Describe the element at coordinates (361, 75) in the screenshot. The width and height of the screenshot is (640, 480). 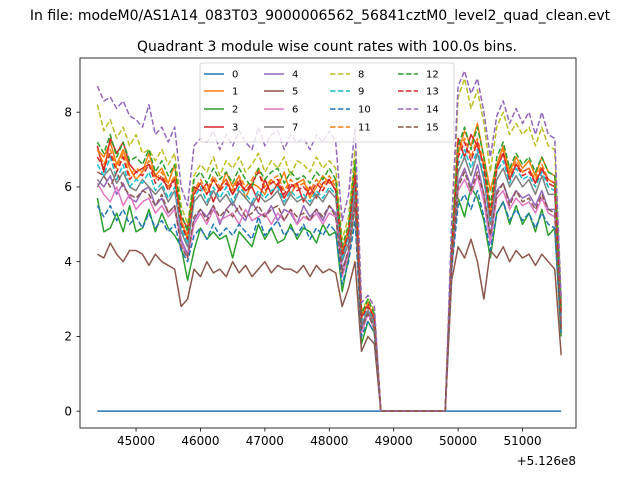
I see `legend-label-8: 8` at that location.